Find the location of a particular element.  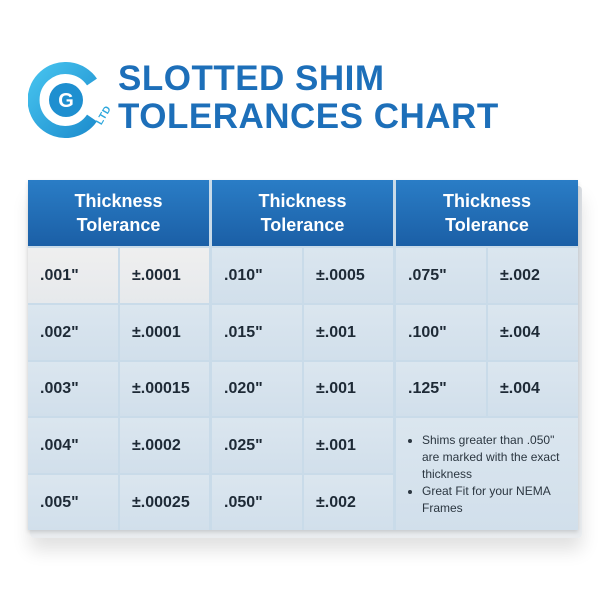

thickness-cell: .005" is located at coordinates (73, 502).